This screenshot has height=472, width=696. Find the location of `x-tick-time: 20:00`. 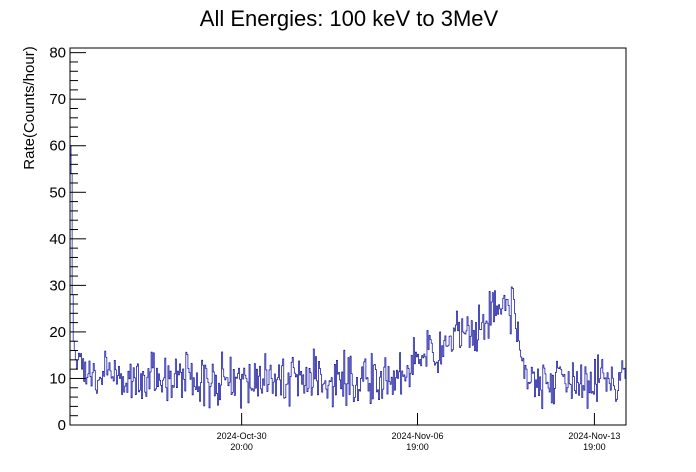

x-tick-time: 20:00 is located at coordinates (241, 447).